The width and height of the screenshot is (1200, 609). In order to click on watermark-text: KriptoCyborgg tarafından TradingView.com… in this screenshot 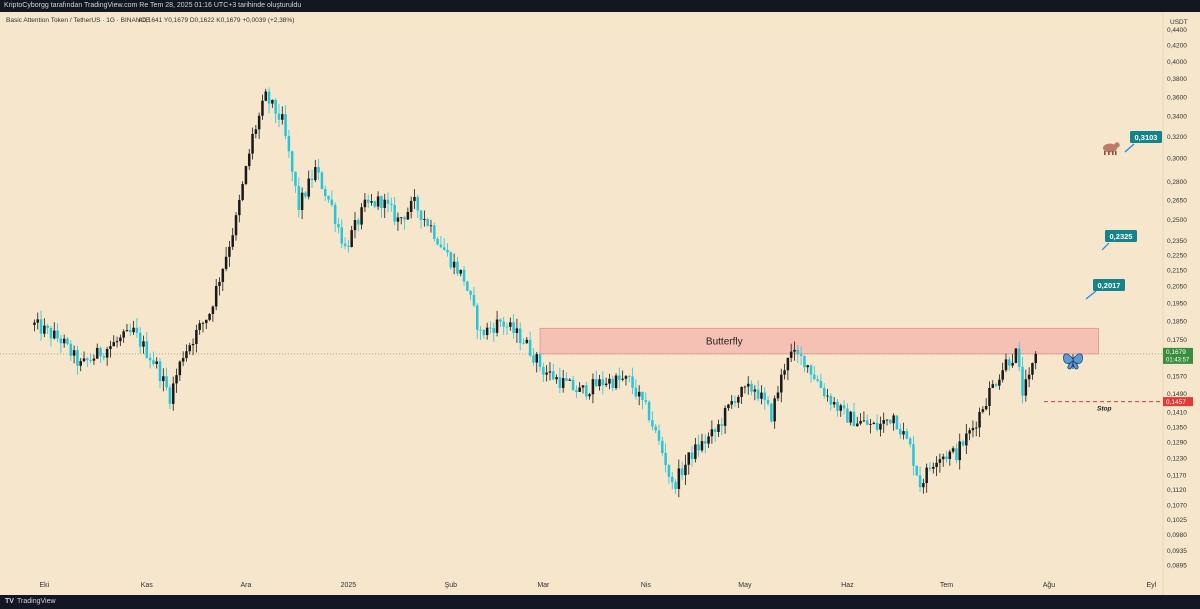, I will do `click(153, 5)`.